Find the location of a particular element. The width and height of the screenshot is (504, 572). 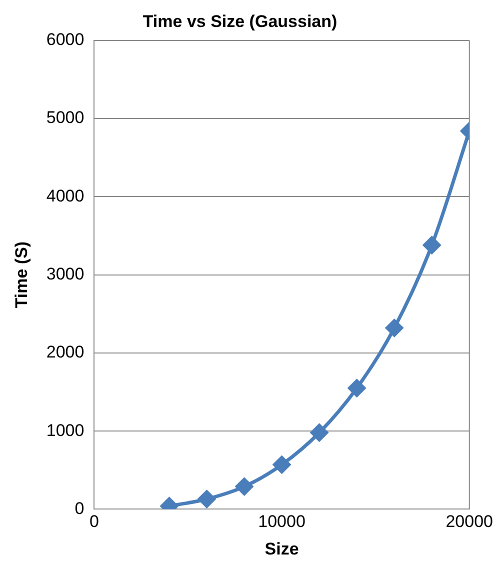

chart-title: Time vs Size (Gaussian) is located at coordinates (240, 21).